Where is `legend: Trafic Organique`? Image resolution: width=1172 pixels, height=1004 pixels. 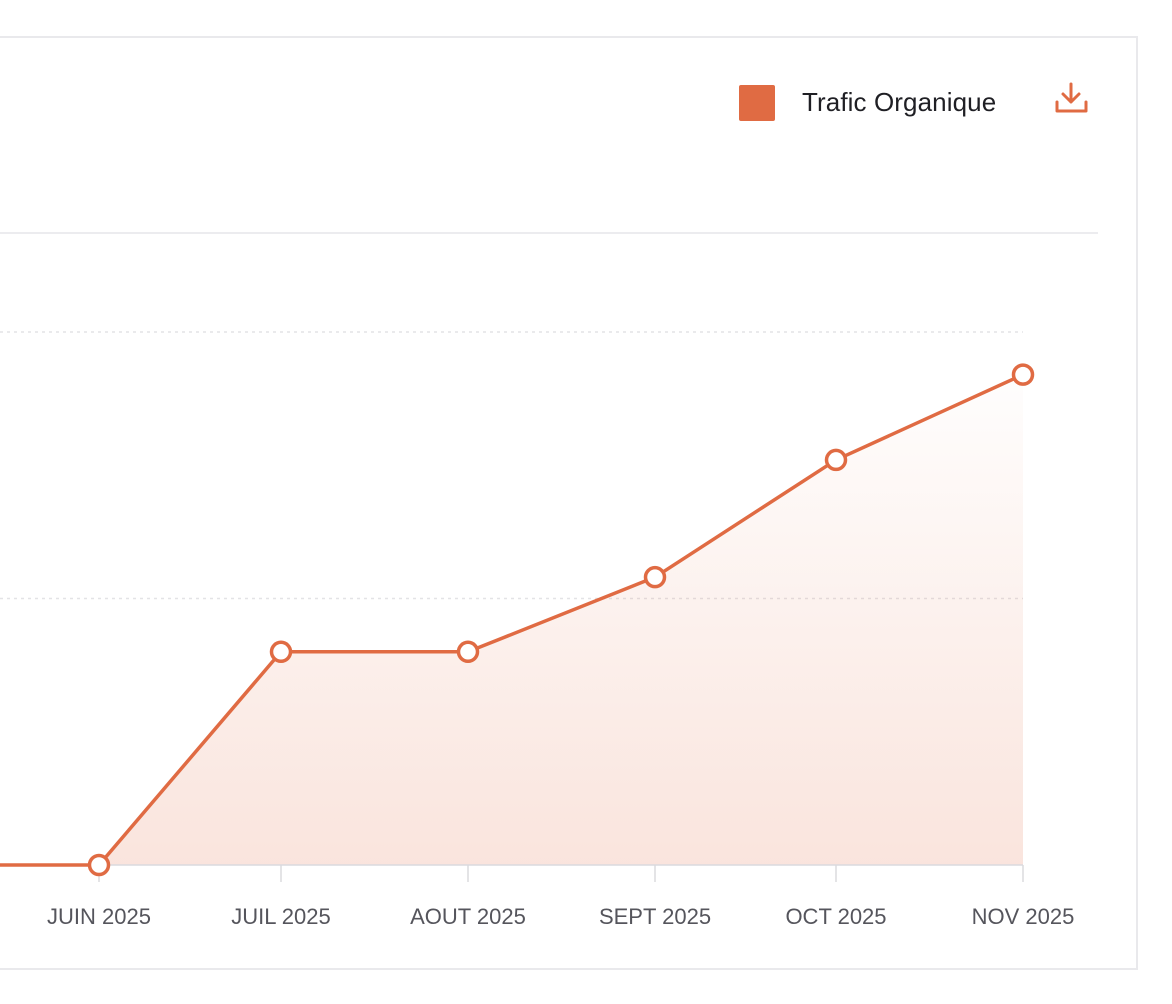
legend: Trafic Organique is located at coordinates (867, 102).